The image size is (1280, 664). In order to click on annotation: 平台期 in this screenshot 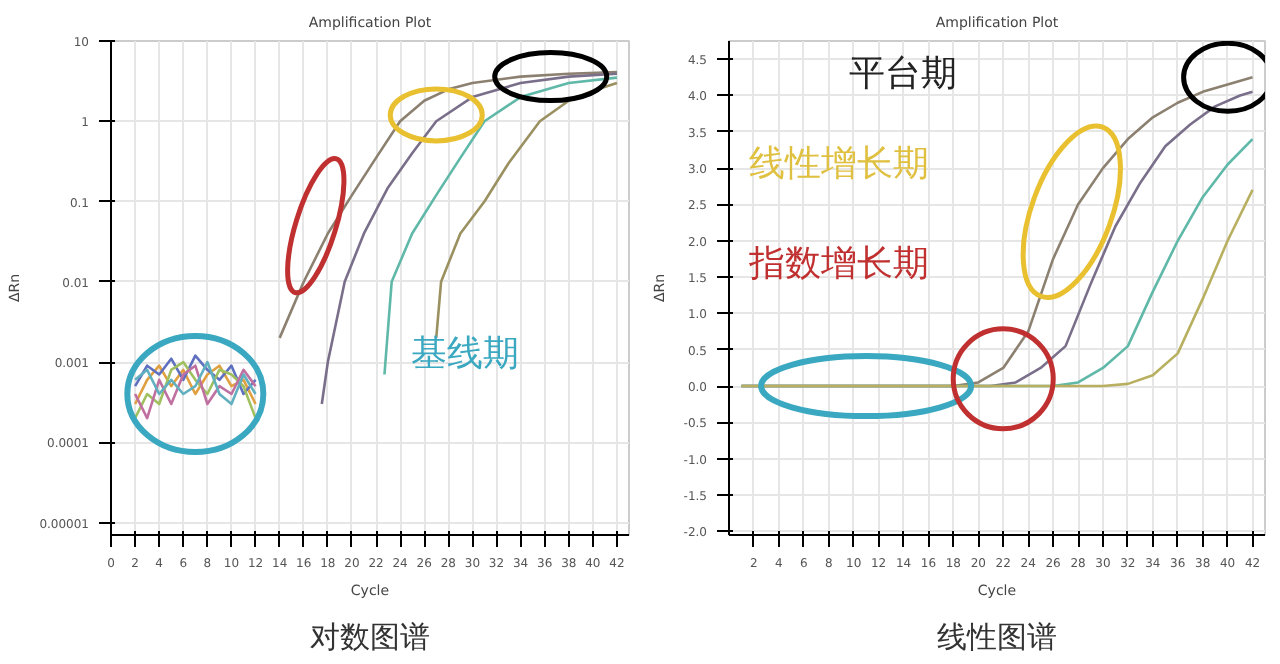, I will do `click(903, 74)`.